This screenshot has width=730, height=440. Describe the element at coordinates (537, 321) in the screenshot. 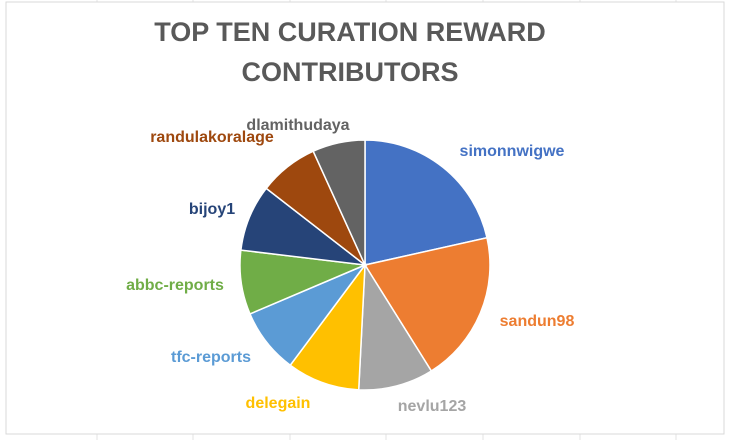

I see `slice-label: sandun98` at that location.